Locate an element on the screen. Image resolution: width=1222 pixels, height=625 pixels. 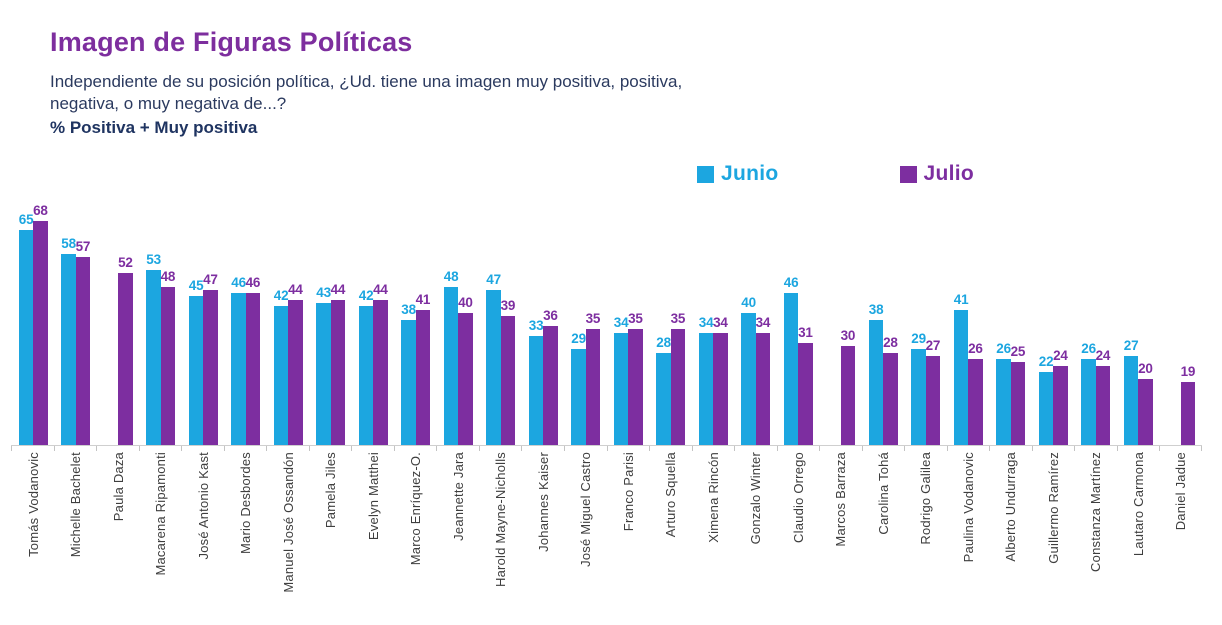
bar-group: 65 68 is located at coordinates (33, 324).